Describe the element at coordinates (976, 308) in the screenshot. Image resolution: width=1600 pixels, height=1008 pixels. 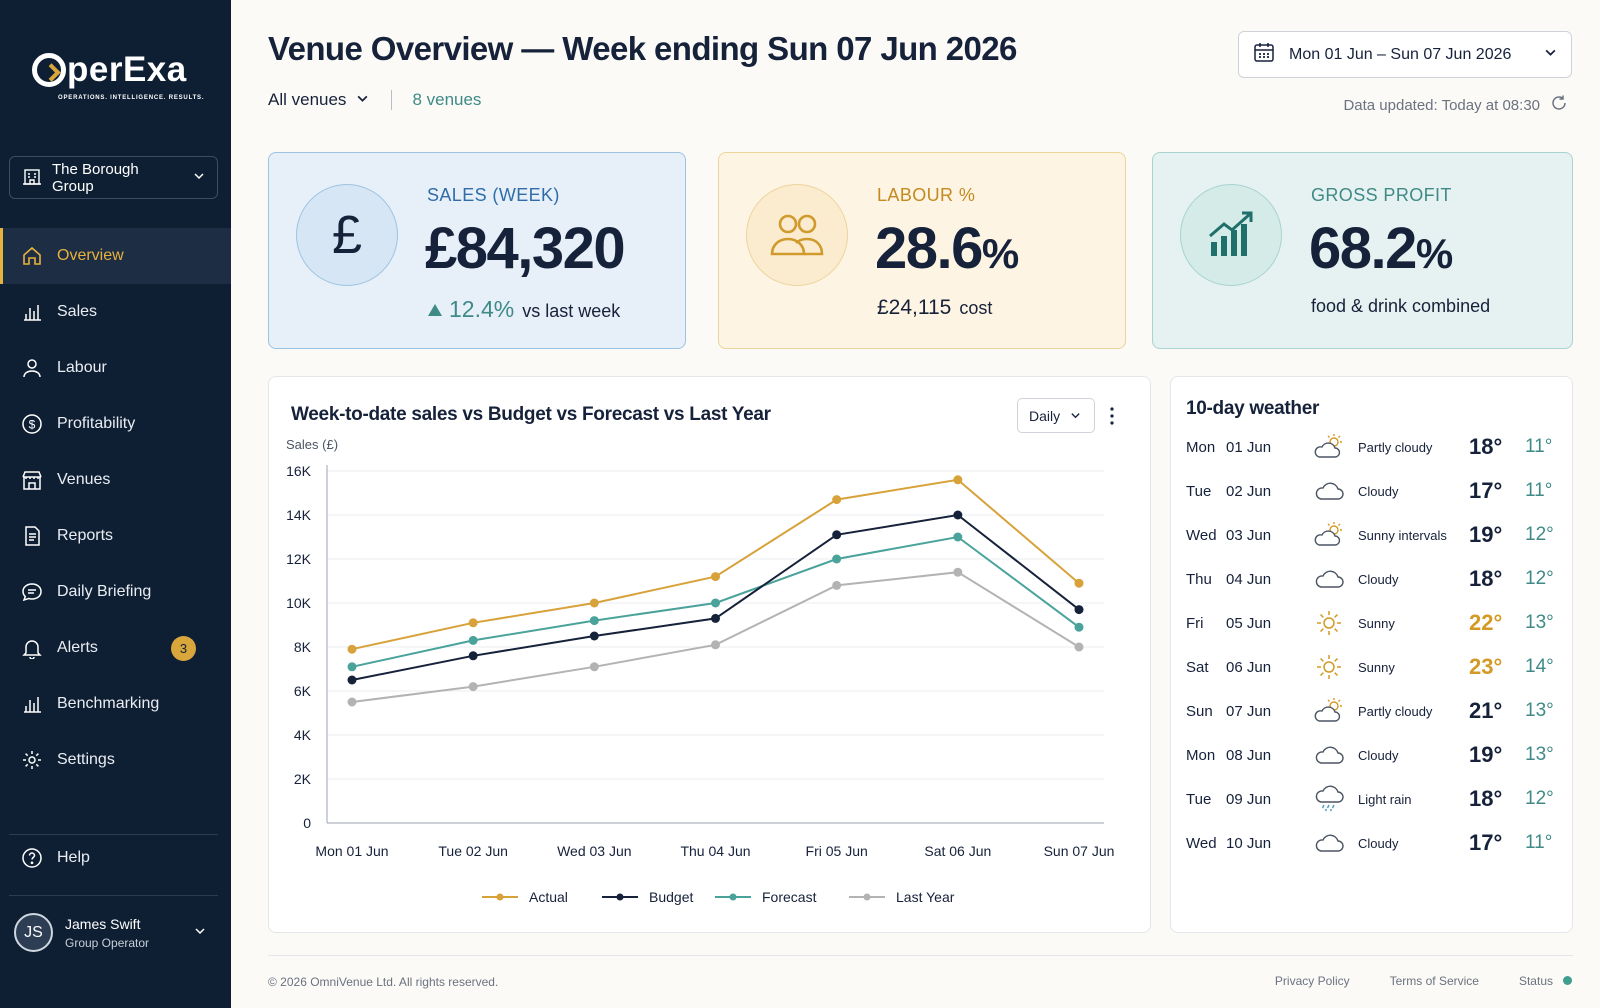
I see `labour-cost-suffix: cost` at that location.